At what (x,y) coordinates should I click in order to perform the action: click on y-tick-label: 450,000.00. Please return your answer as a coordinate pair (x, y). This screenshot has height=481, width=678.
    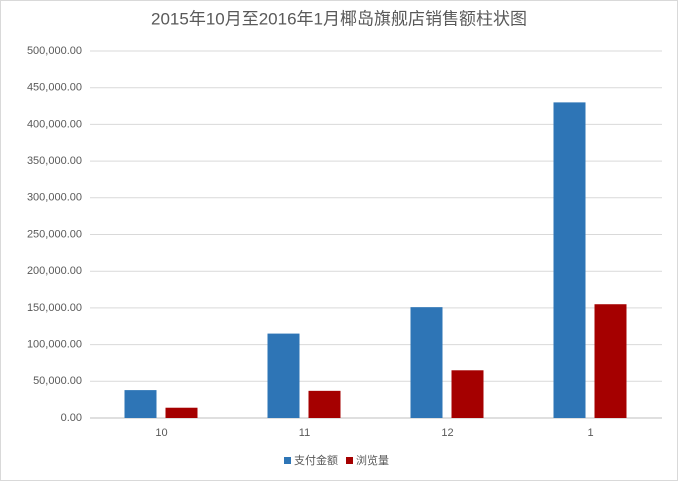
    Looking at the image, I should click on (54, 88).